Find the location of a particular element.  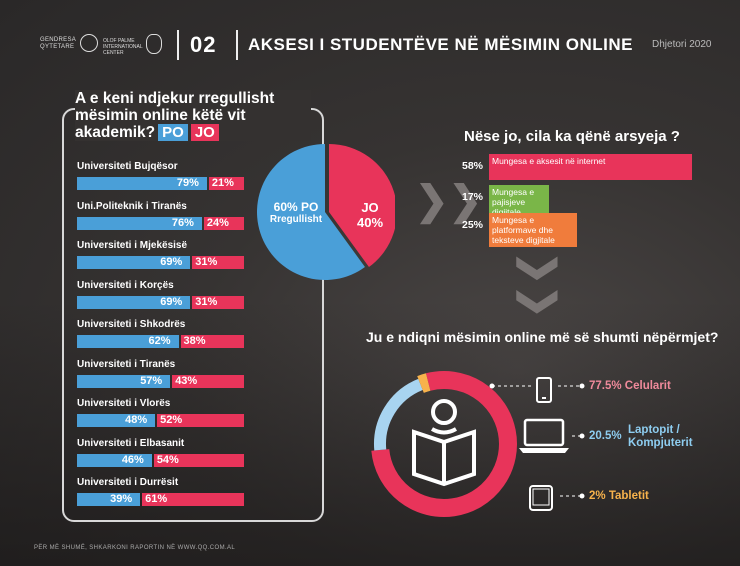

pie-po-pct: 60% is located at coordinates (285, 207).